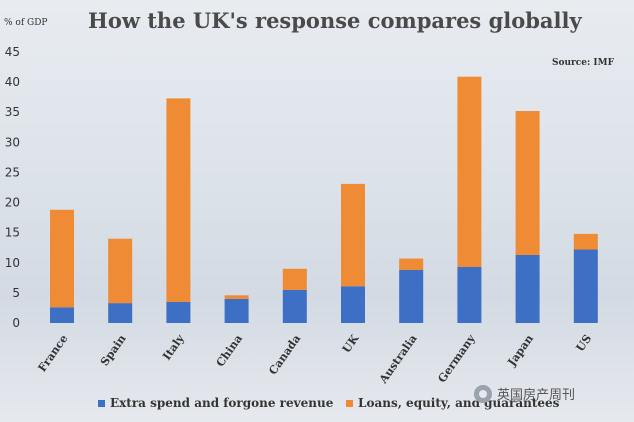  I want to click on bar-germany-extra-spend, so click(469, 294).